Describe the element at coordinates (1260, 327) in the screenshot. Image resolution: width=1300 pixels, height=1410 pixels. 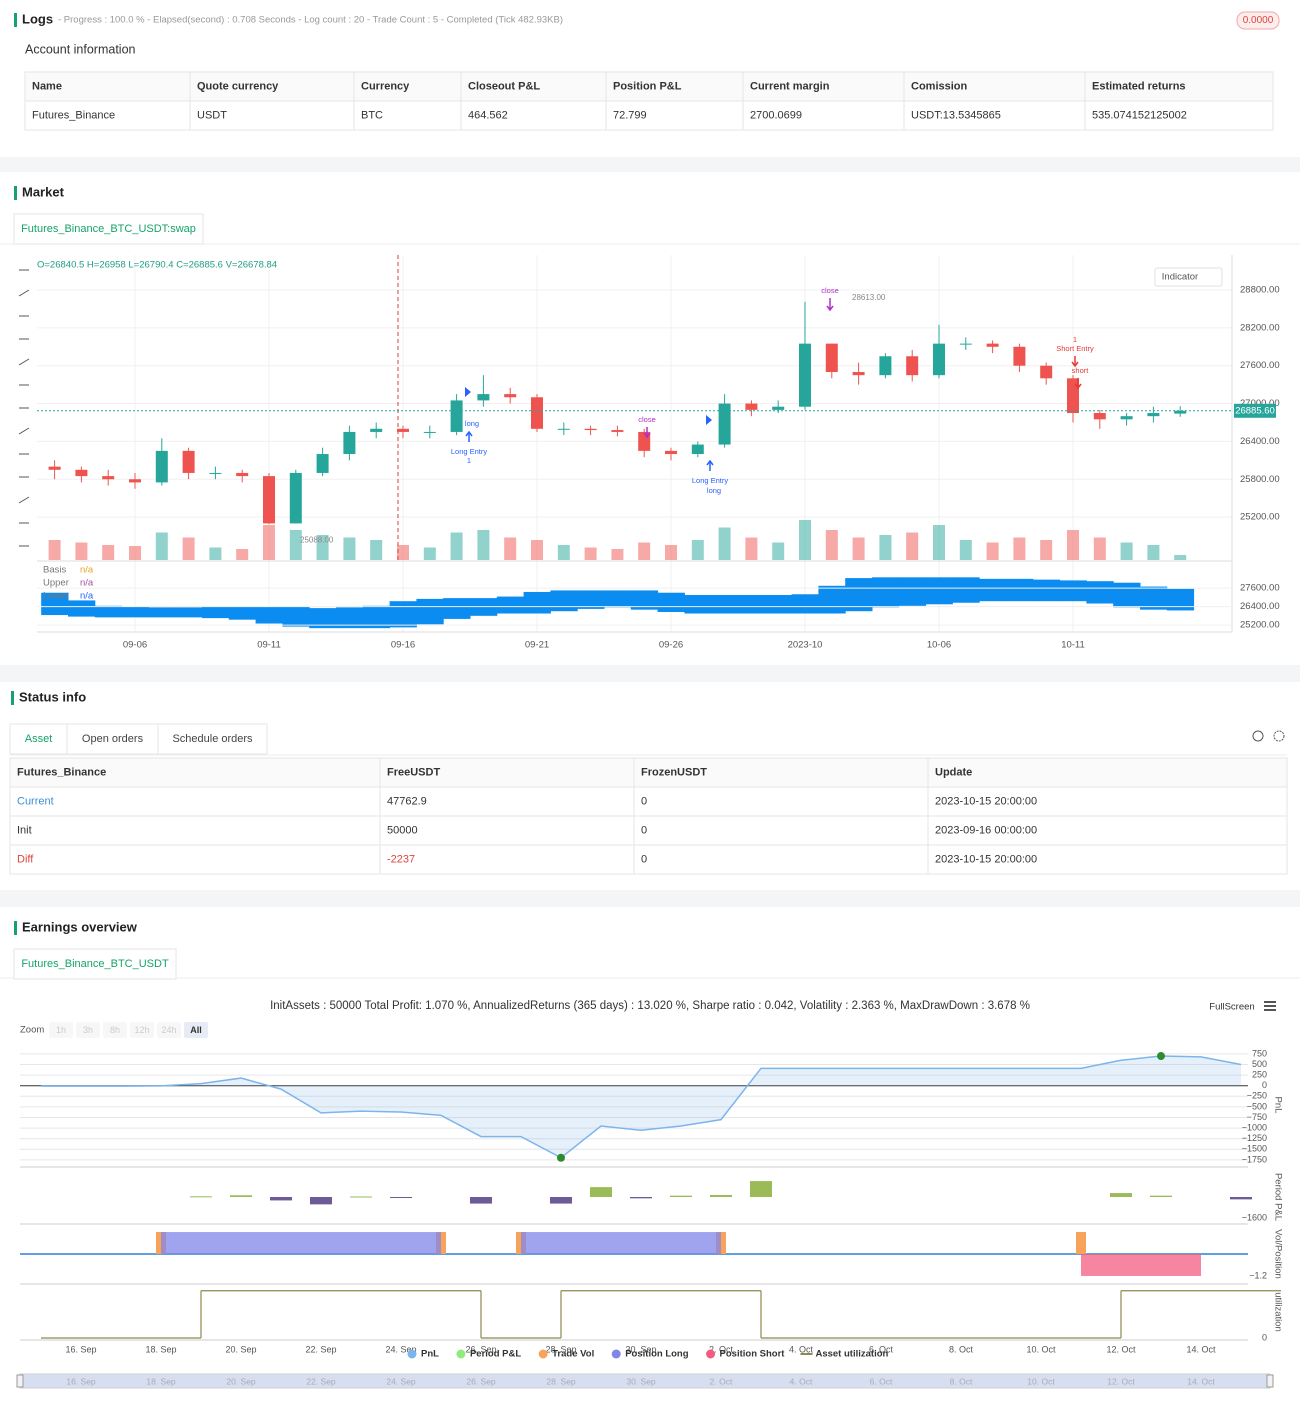
I see `y-tick-label: 28200.00` at that location.